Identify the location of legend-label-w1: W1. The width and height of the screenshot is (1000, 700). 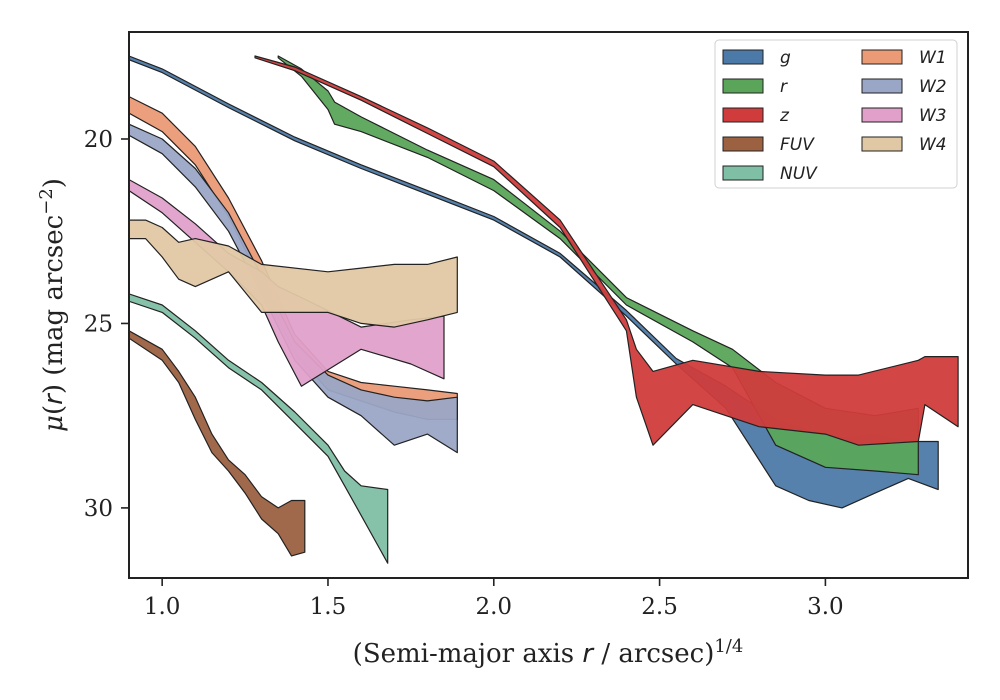
(933, 58).